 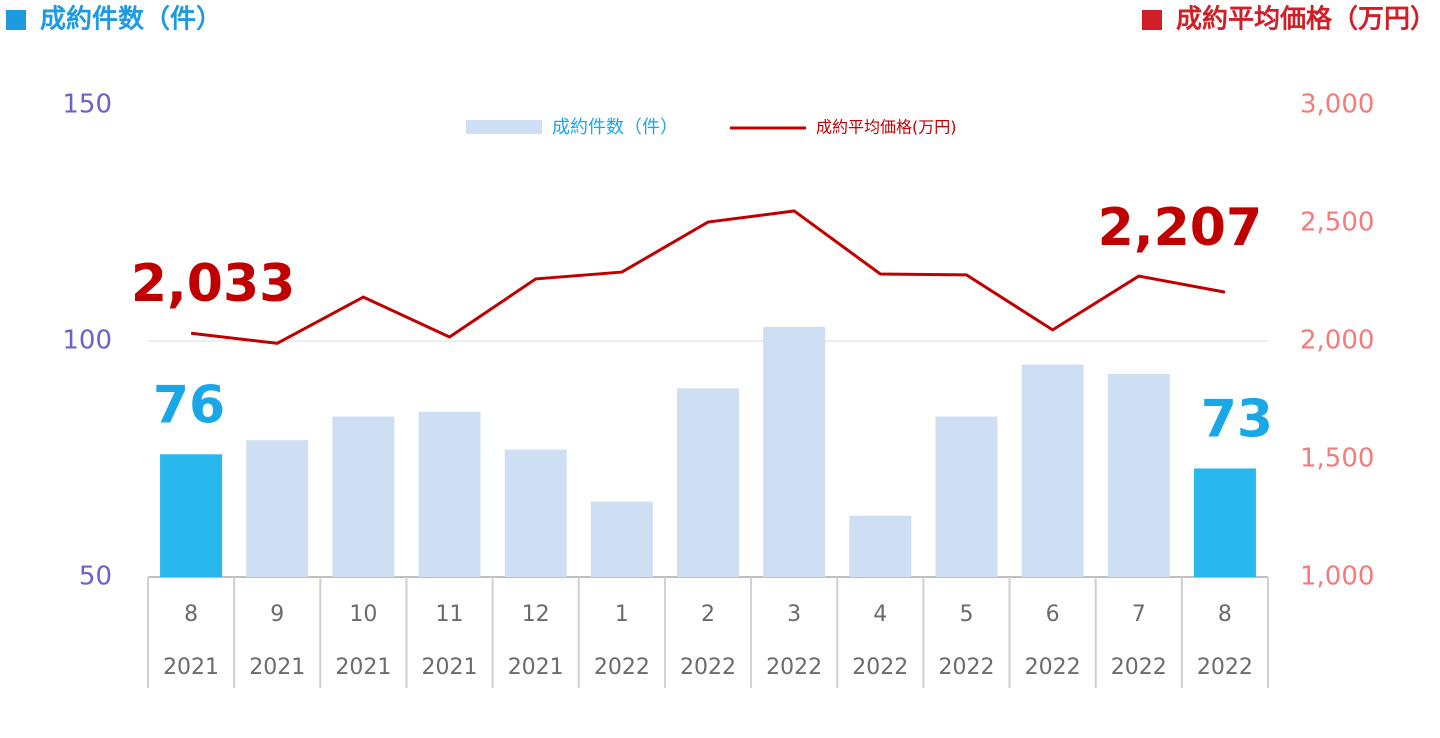 I want to click on y2-title-marker, so click(x=1151, y=20).